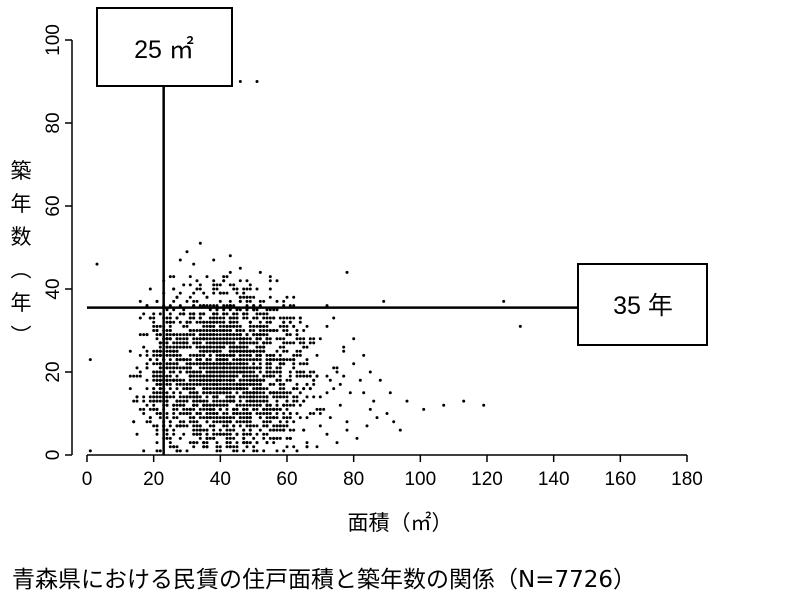 This screenshot has height=608, width=800. What do you see at coordinates (20, 335) in the screenshot?
I see `y-axis-title-char: ）` at bounding box center [20, 335].